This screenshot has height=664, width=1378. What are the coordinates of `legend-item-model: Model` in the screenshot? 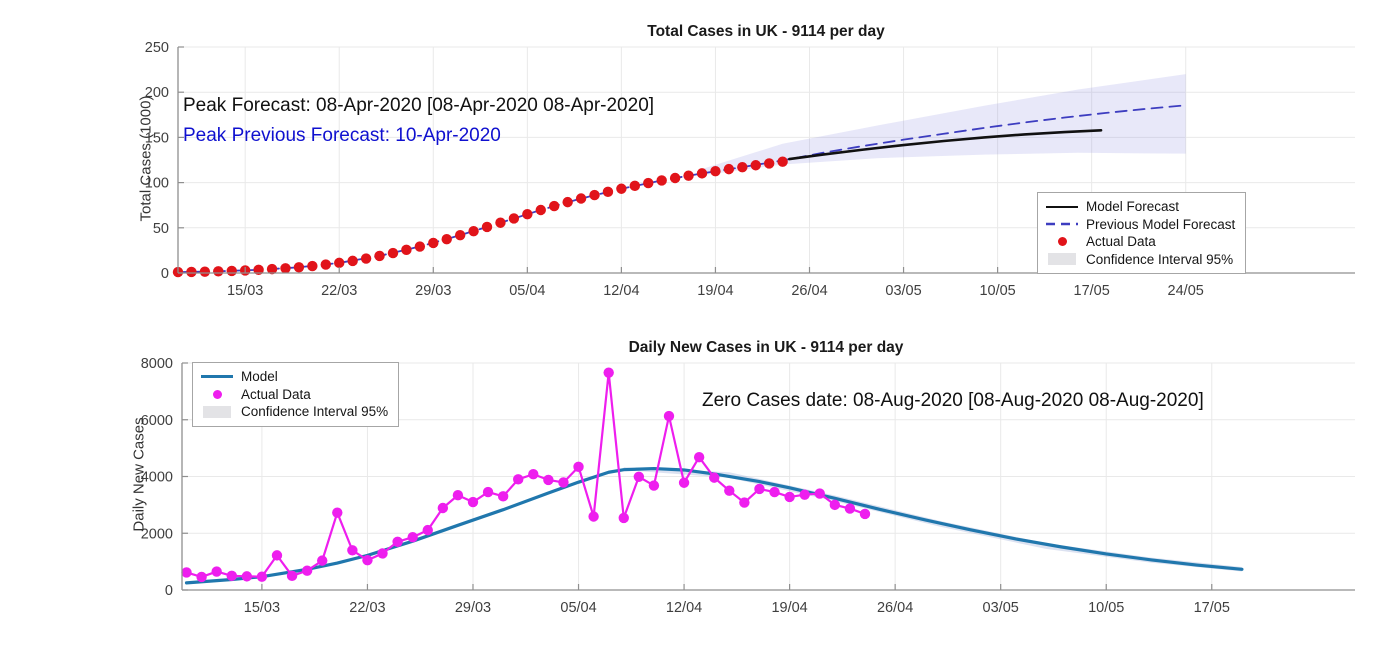 It's located at (294, 377).